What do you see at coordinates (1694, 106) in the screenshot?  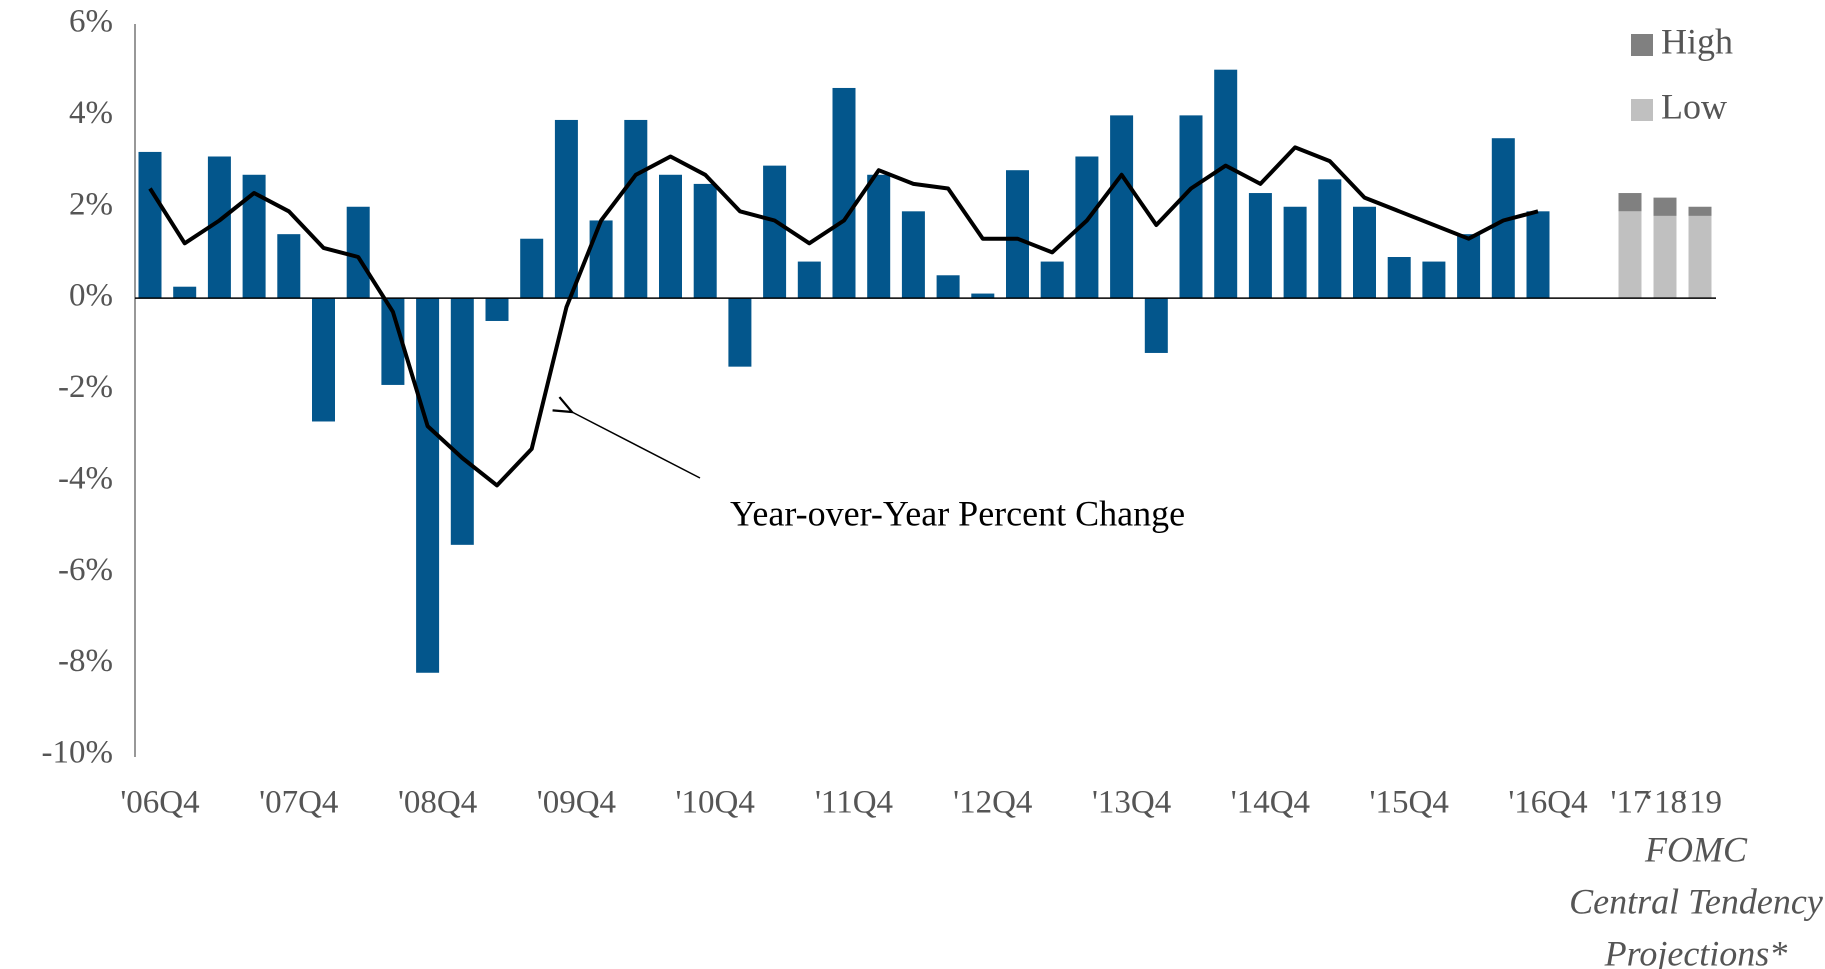 I see `legend-label: Low` at bounding box center [1694, 106].